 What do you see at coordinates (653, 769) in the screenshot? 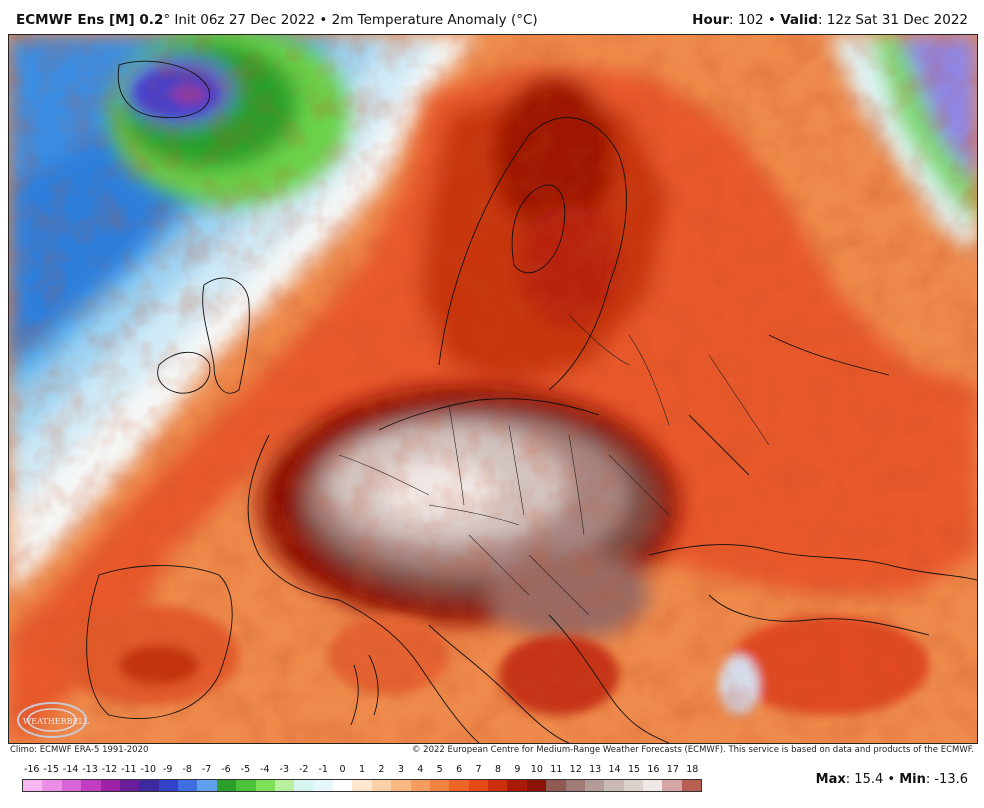
I see `colorbar-tick-label: 16` at bounding box center [653, 769].